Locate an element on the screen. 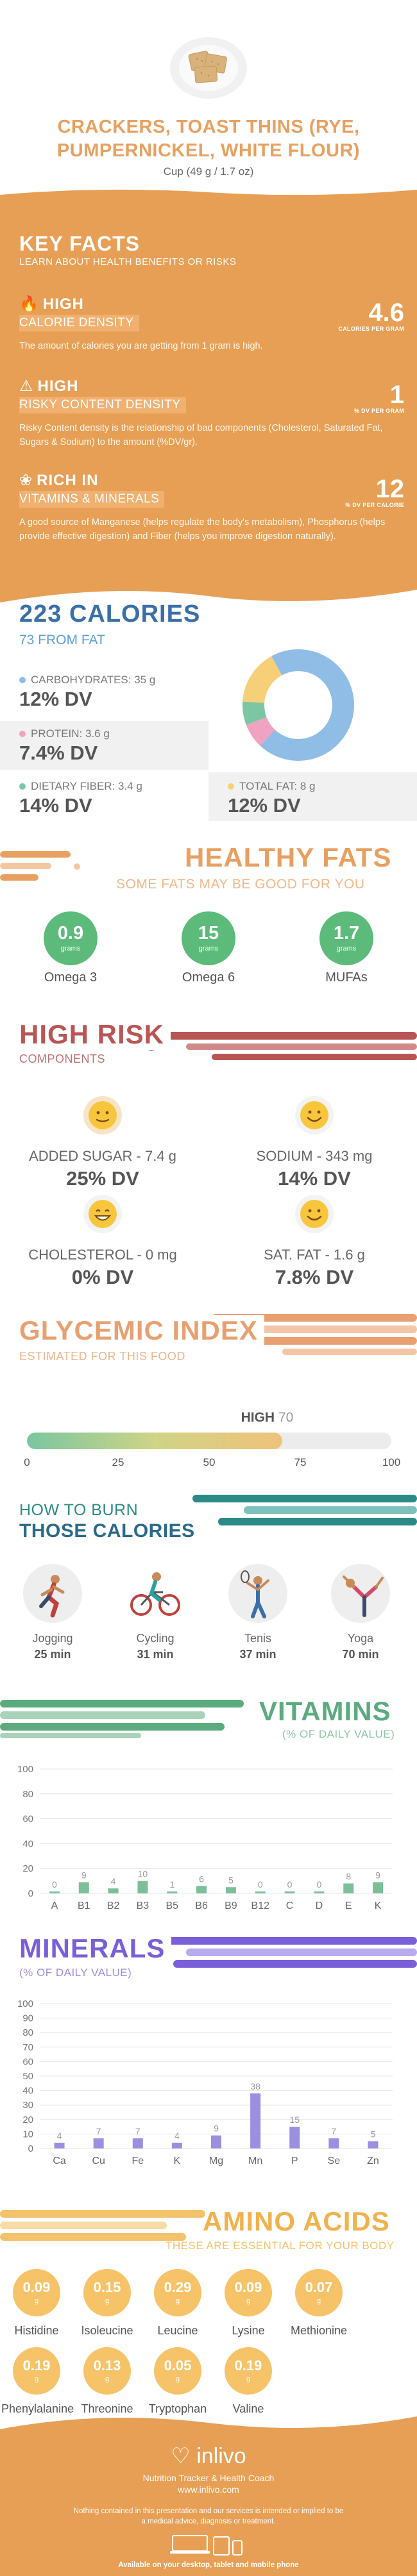 The height and width of the screenshot is (2576, 417). amino-badge: 0.09 g is located at coordinates (36, 2292).